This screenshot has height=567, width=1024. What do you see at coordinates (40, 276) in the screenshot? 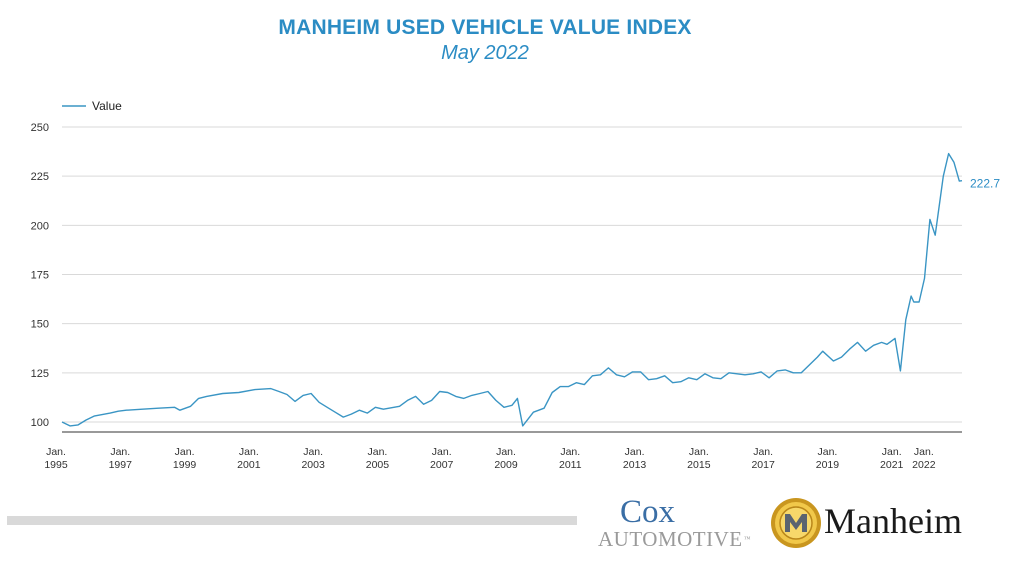
I see `y-tick-label: 175` at bounding box center [40, 276].